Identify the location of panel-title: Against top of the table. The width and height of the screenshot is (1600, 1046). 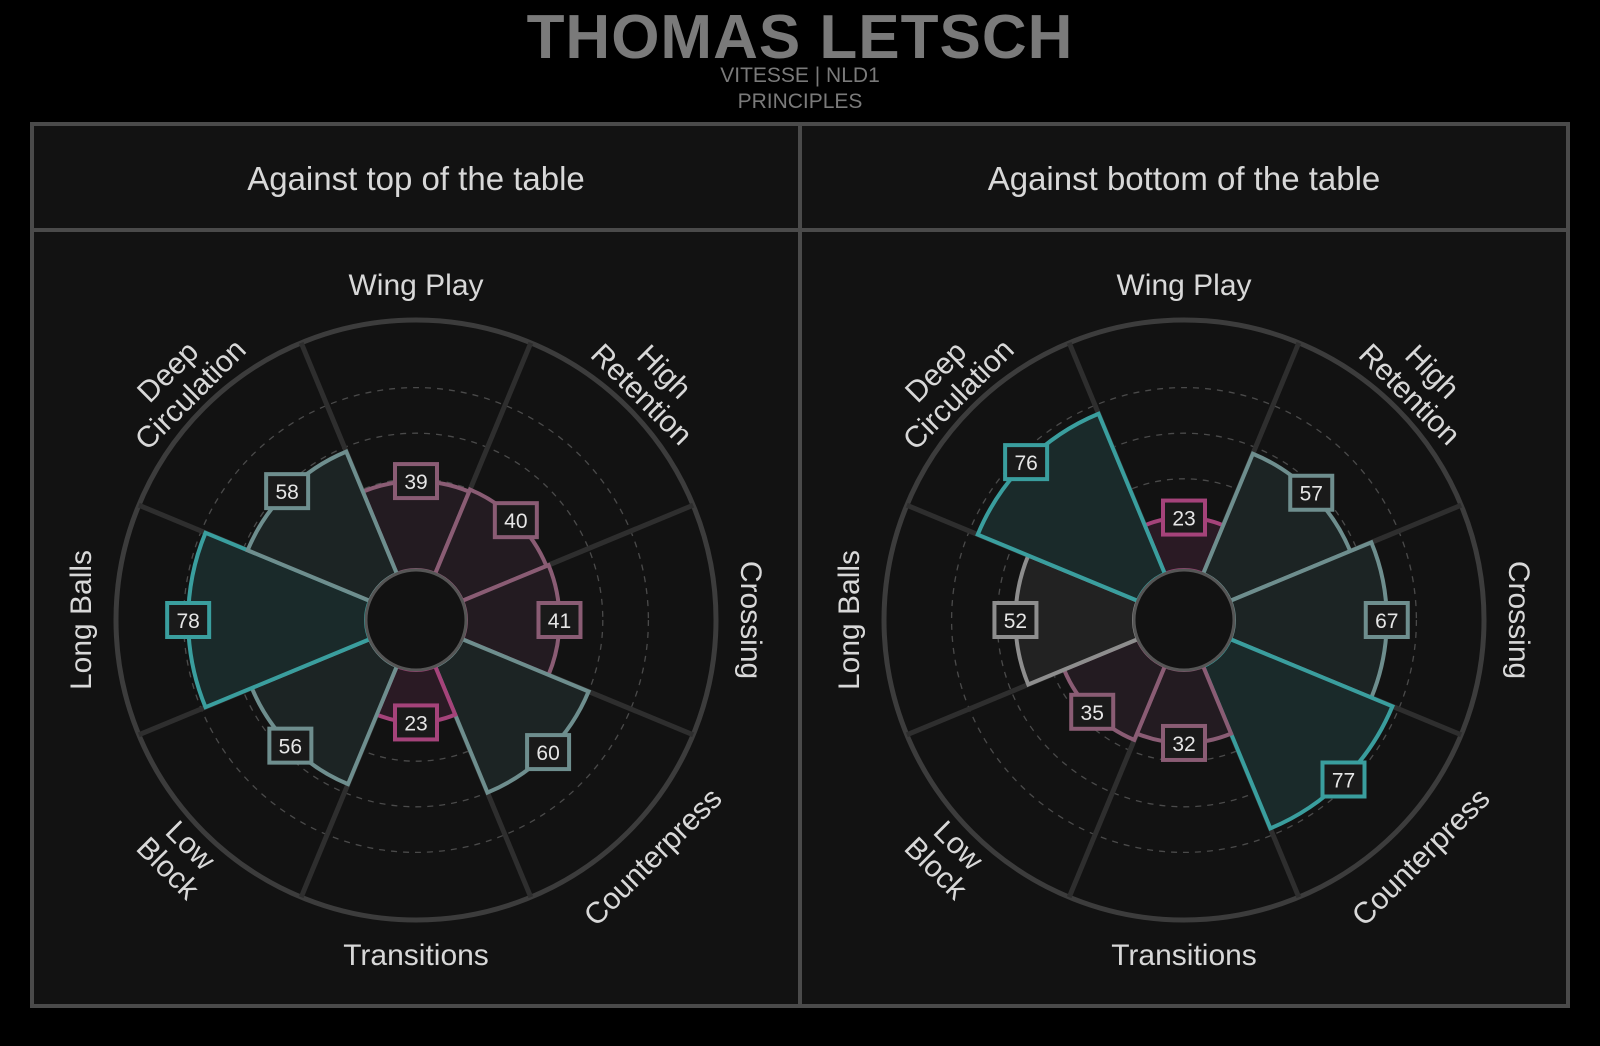
(416, 178).